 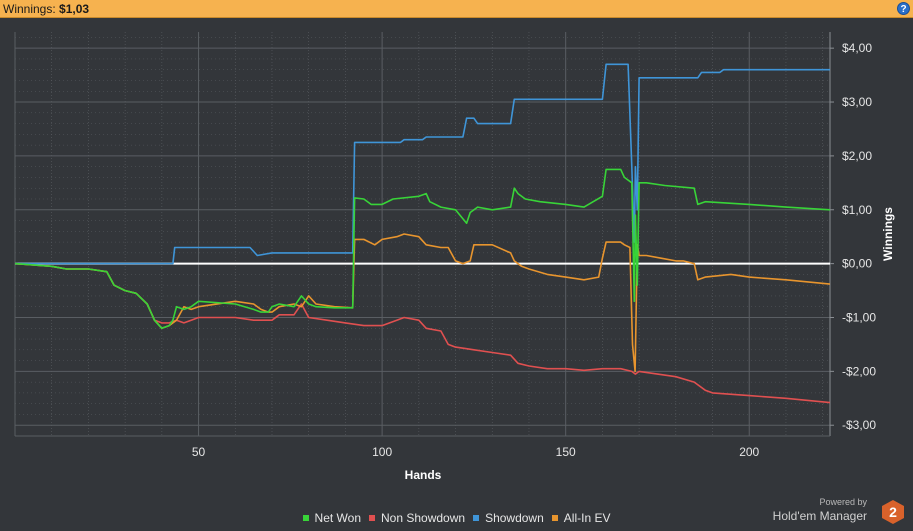 I want to click on x-tick-label: 200, so click(x=749, y=452).